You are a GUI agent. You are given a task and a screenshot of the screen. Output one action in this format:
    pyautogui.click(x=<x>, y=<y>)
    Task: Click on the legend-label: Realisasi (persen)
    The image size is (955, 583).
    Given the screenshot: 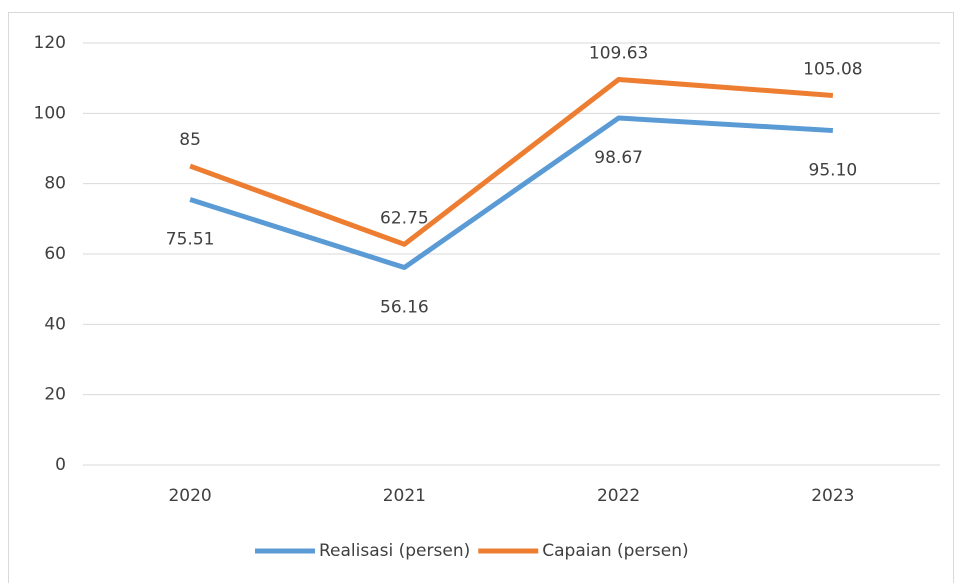 What is the action you would take?
    pyautogui.click(x=394, y=551)
    